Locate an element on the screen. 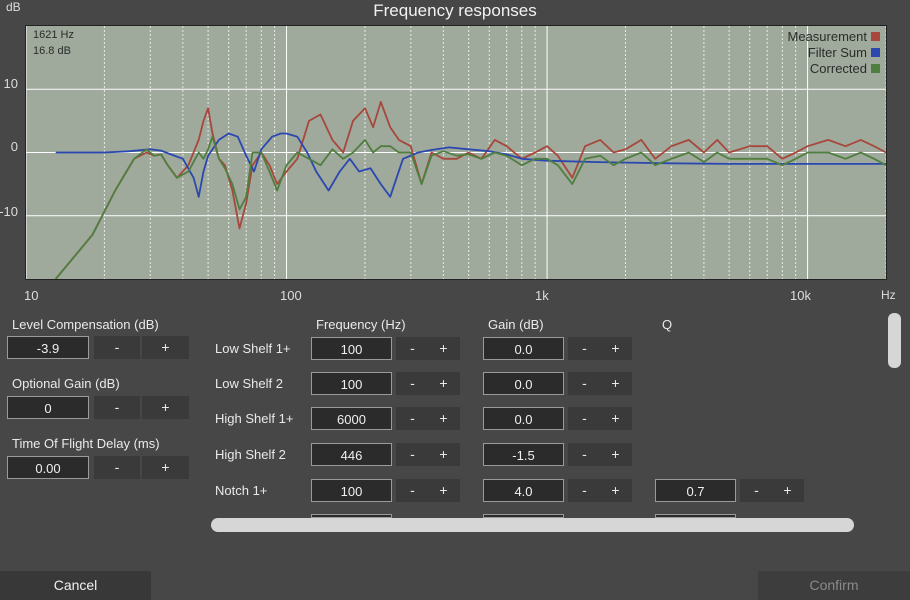 The height and width of the screenshot is (600, 910). time-of-flight-label: Time Of Flight Delay (ms) is located at coordinates (86, 443).